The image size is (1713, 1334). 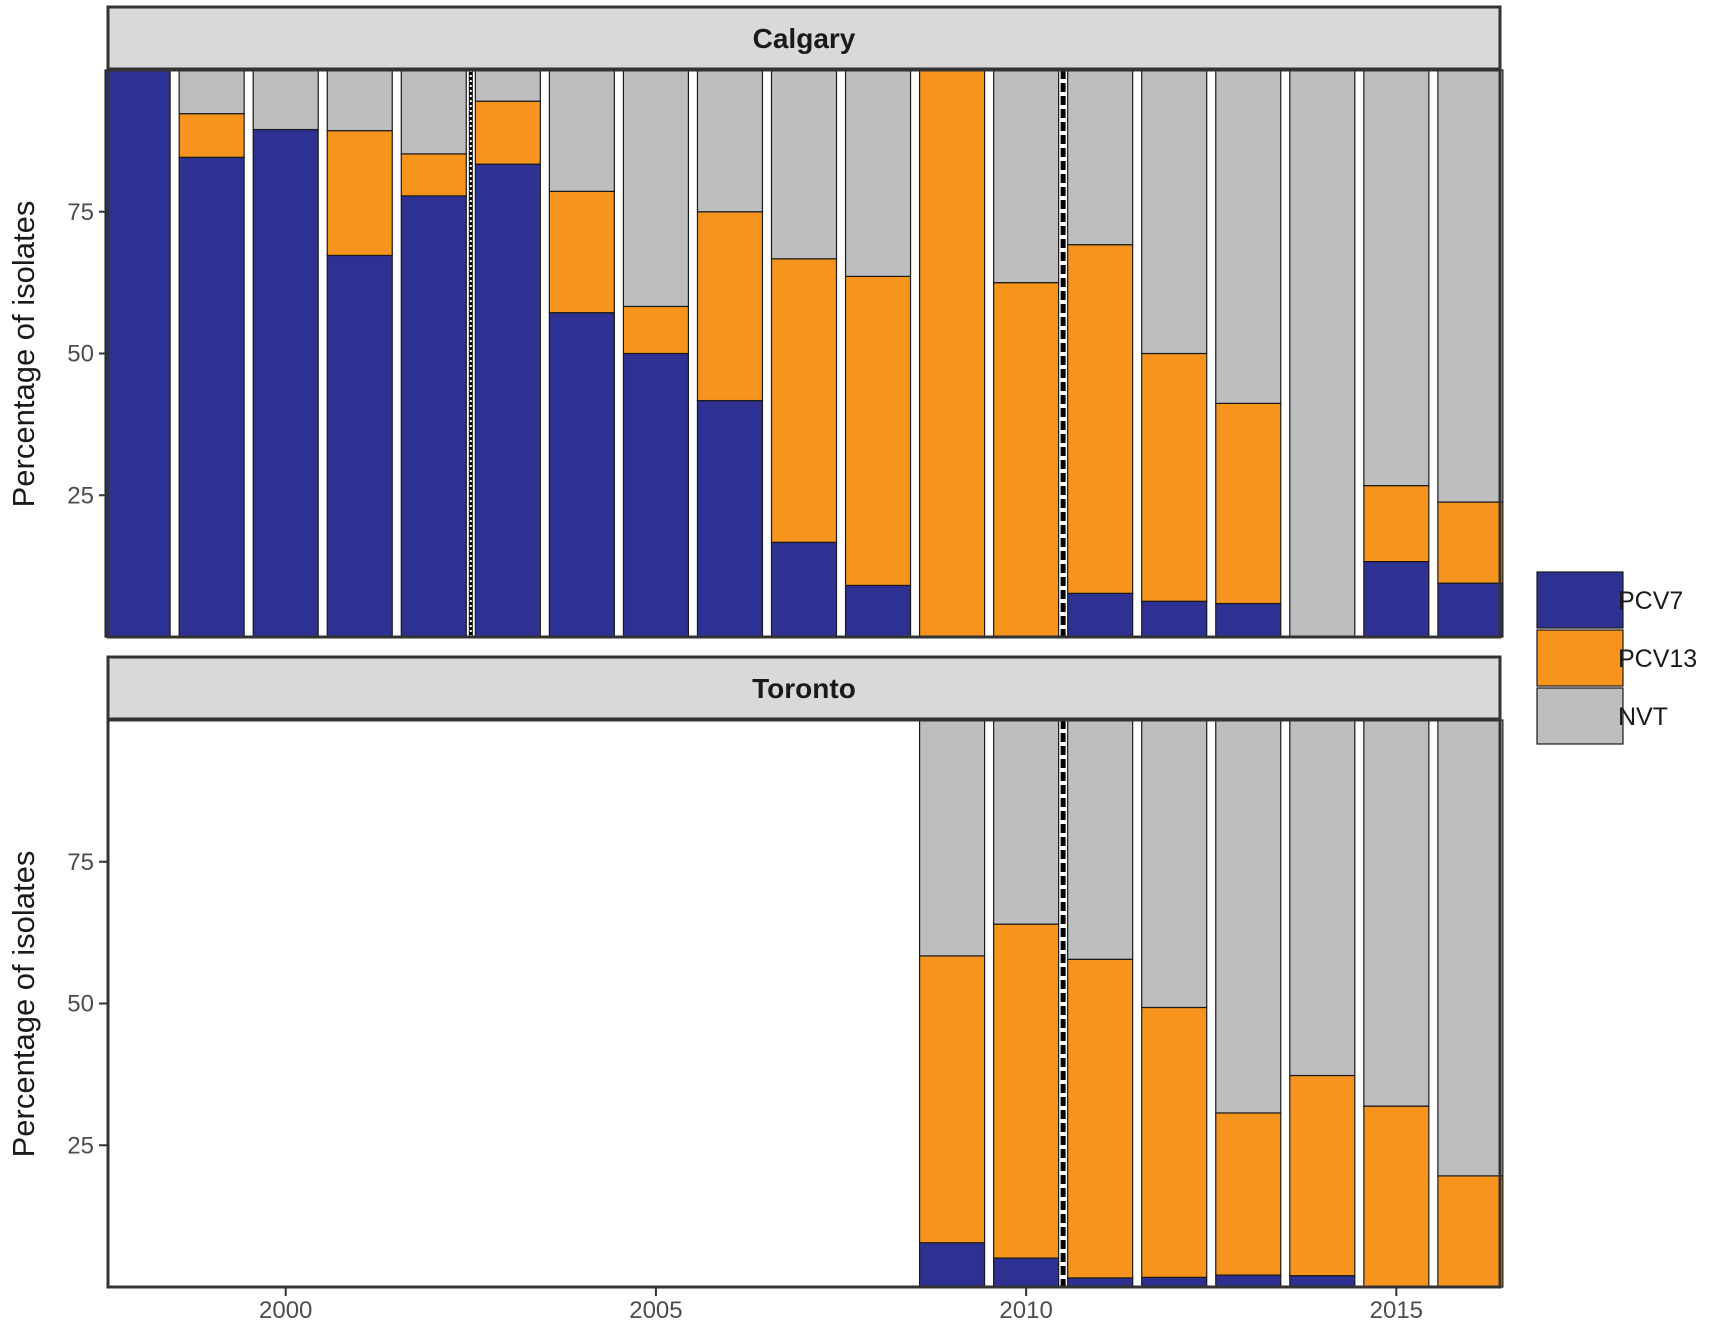 I want to click on bar-calgary-2011-pcv13, so click(x=1100, y=419).